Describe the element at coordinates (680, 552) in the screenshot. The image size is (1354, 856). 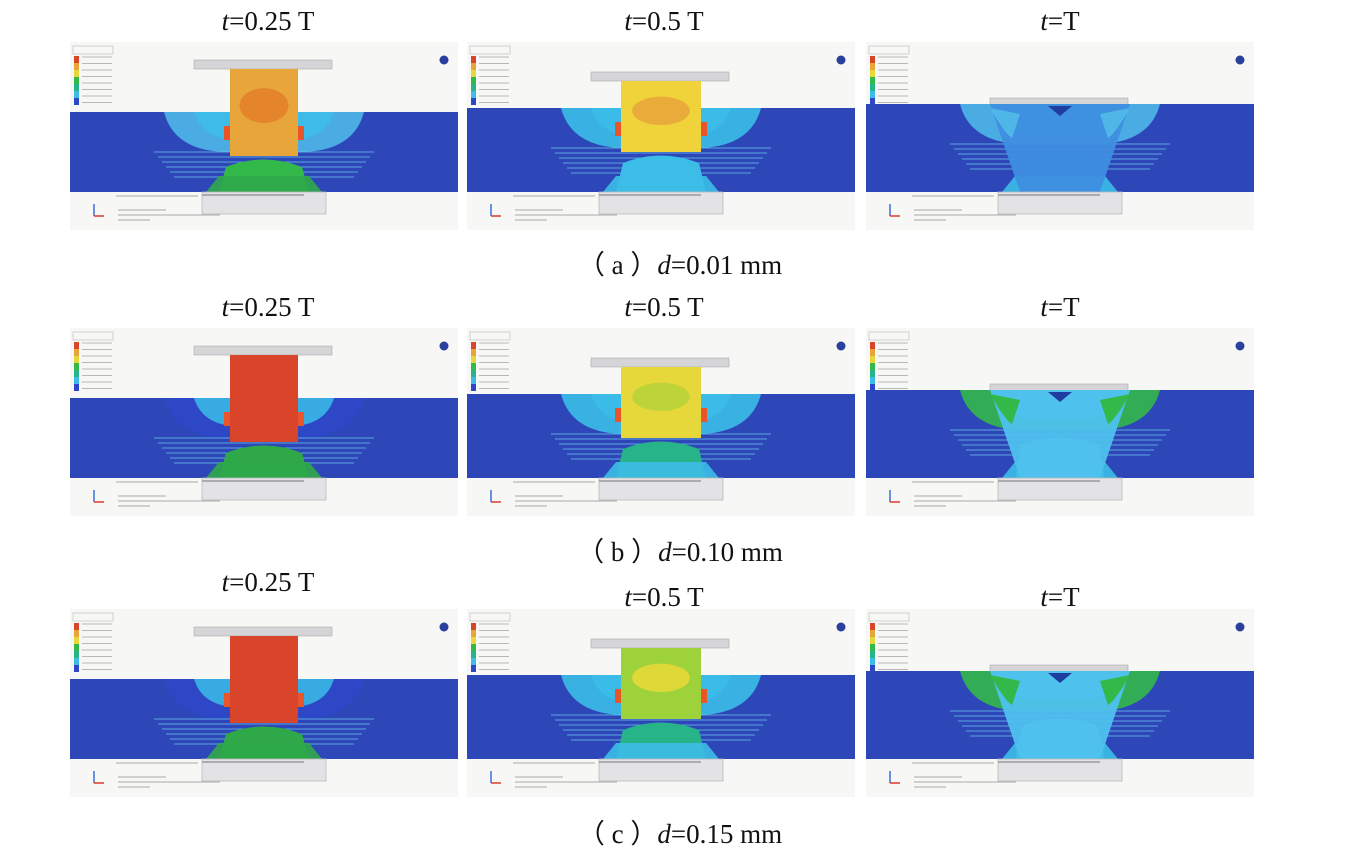
I see `row-caption: （ b ）d=0.10 mm` at that location.